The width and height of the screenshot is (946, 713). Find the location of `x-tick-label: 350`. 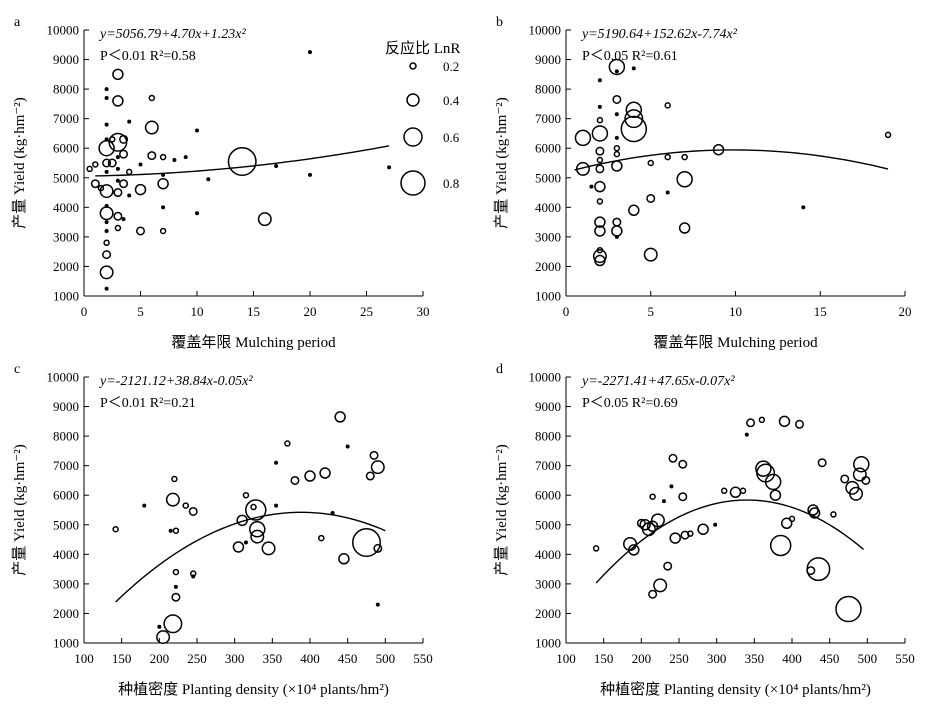

x-tick-label: 350 is located at coordinates (273, 658).